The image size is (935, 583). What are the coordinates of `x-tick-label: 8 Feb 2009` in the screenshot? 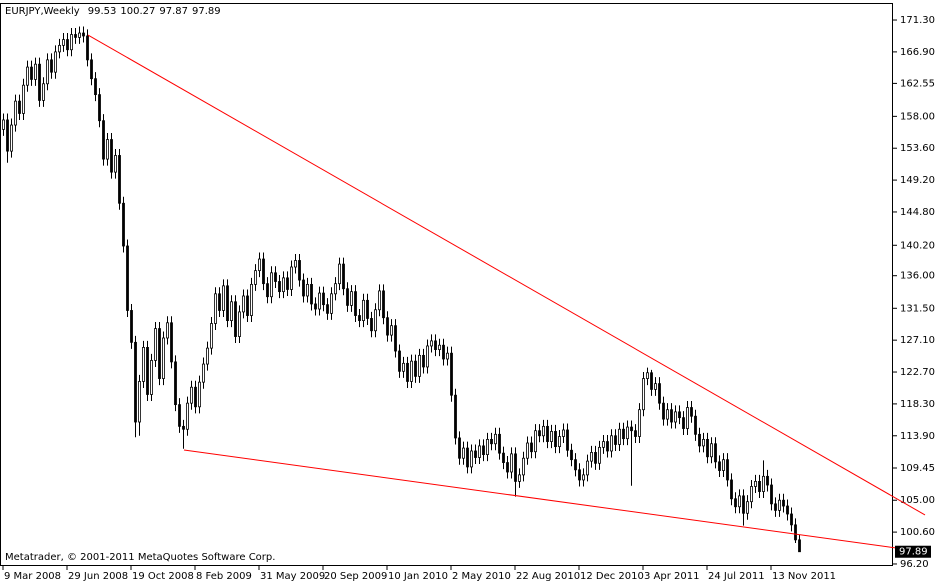 It's located at (224, 576).